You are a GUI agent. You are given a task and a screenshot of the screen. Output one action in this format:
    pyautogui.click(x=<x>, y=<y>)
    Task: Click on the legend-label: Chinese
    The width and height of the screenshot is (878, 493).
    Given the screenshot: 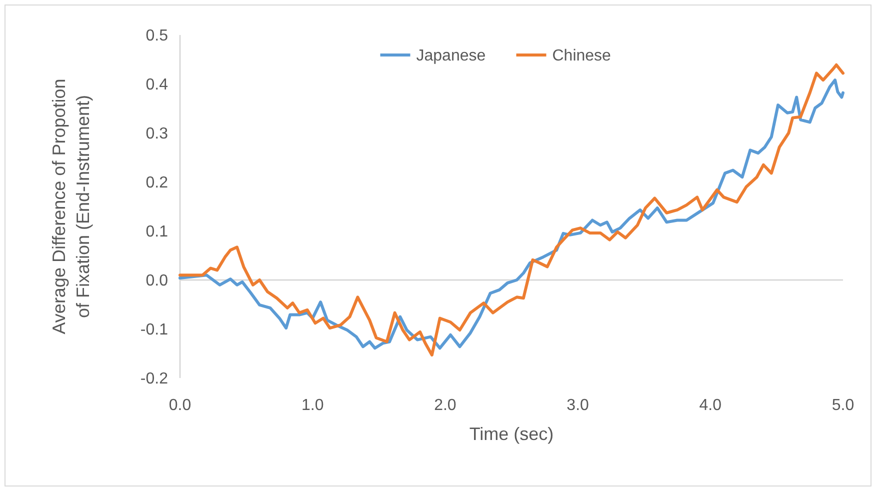 What is the action you would take?
    pyautogui.click(x=582, y=56)
    